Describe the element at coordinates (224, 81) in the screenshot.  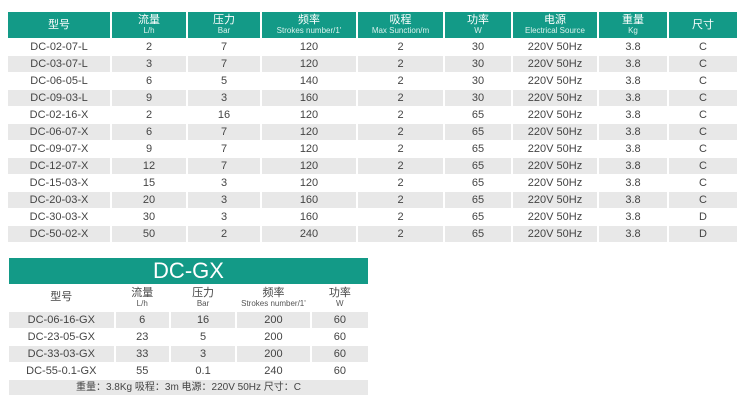
I see `table-cell: 5` at that location.